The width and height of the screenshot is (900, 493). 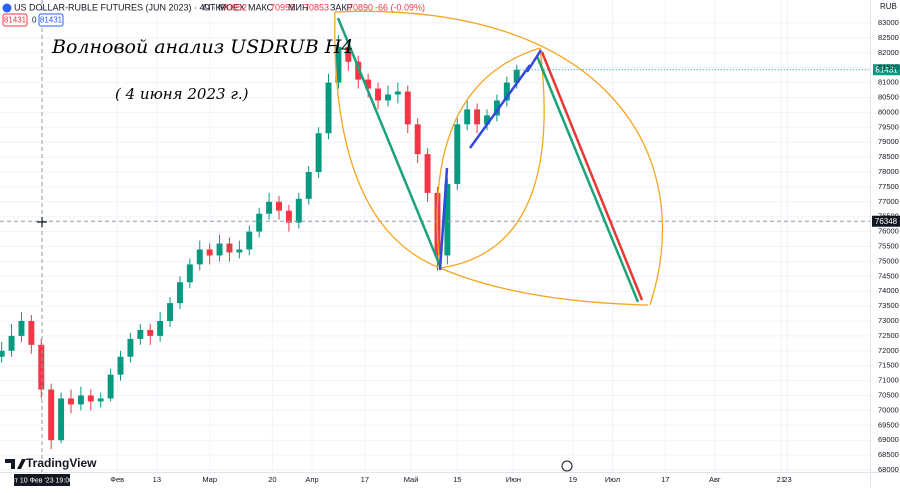 I want to click on y-tick-label: 71500, so click(x=888, y=365).